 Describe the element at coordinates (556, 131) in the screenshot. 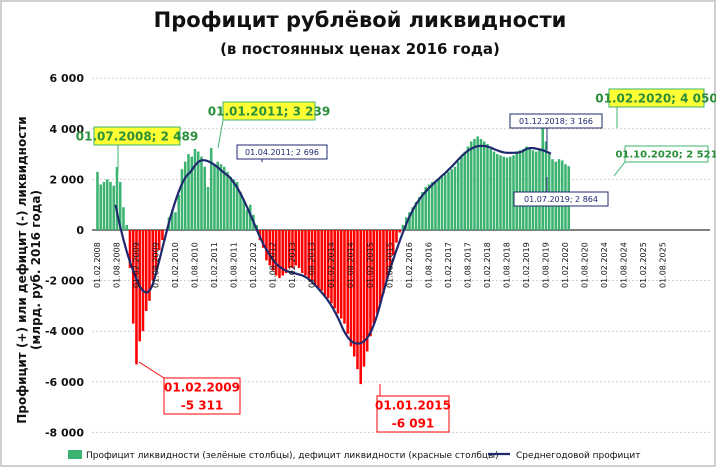

I see `annotation: 01.12.2018; 3 166` at that location.